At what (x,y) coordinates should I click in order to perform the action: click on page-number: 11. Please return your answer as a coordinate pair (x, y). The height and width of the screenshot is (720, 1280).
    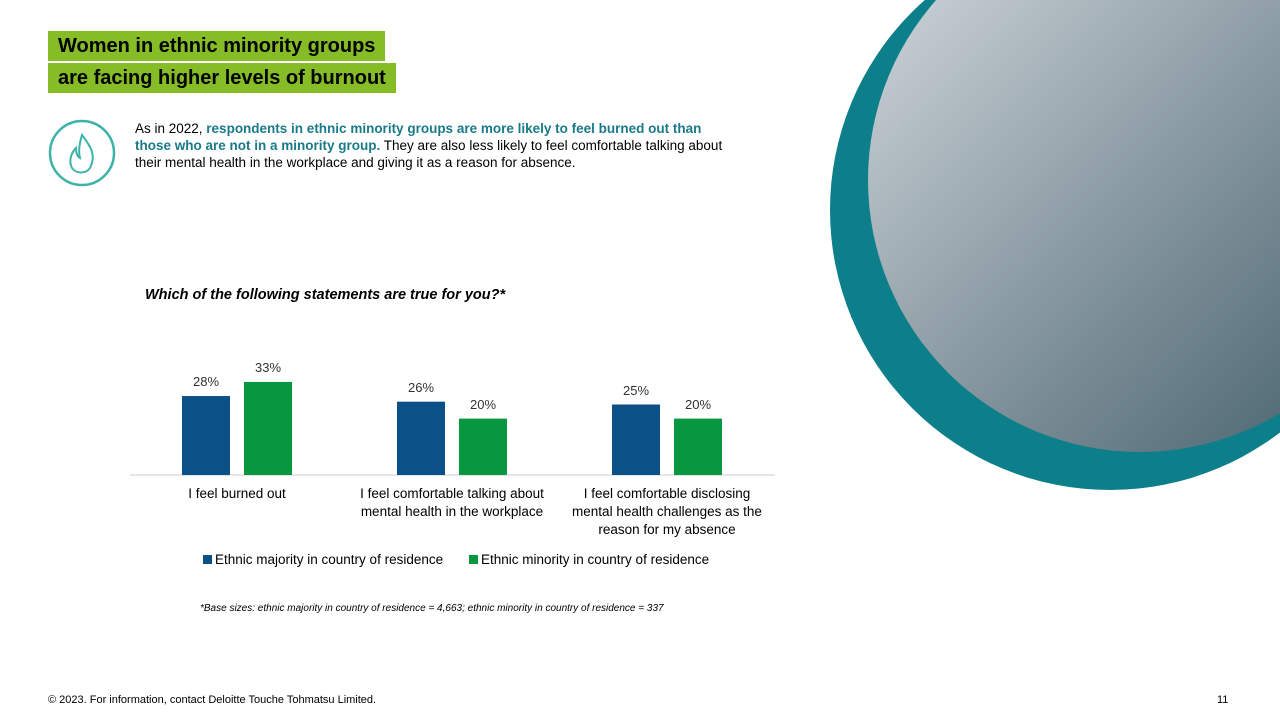
    Looking at the image, I should click on (1223, 700).